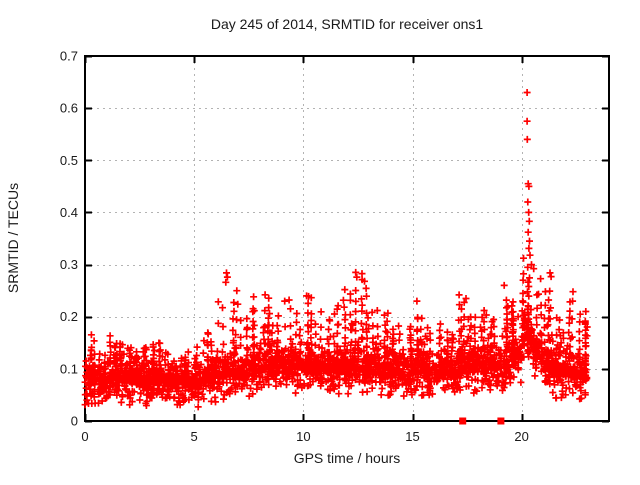 The image size is (640, 485). I want to click on y-tick-label: 0.3, so click(69, 264).